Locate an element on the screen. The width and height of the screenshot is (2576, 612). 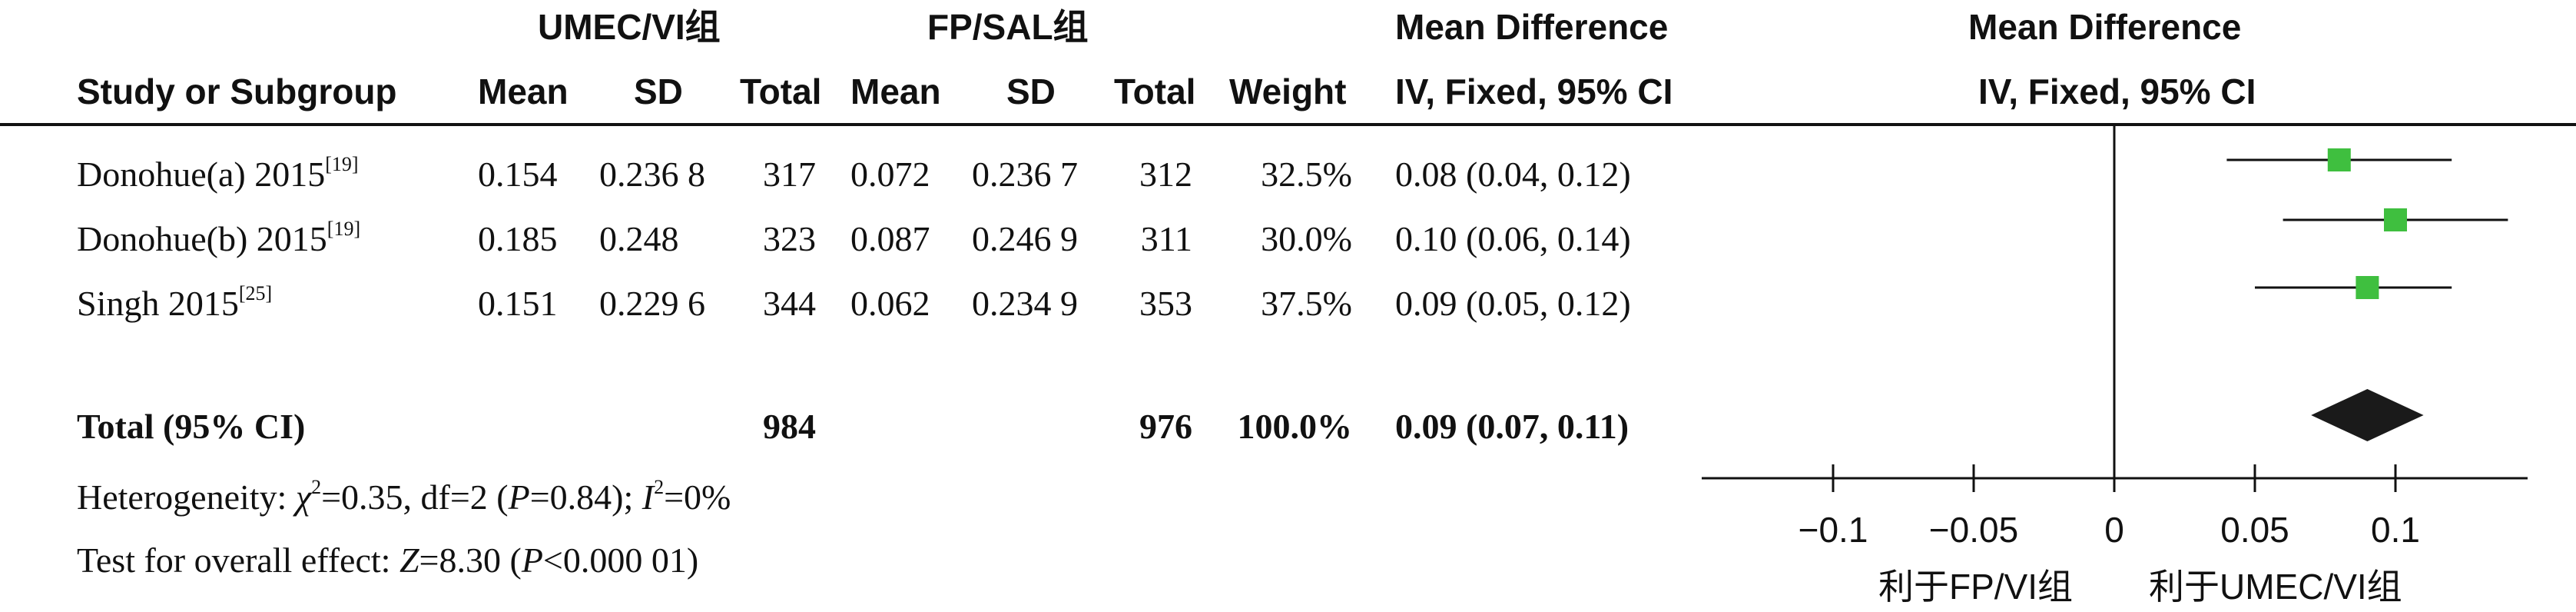
x-tick-label: 0.1 is located at coordinates (2395, 529).